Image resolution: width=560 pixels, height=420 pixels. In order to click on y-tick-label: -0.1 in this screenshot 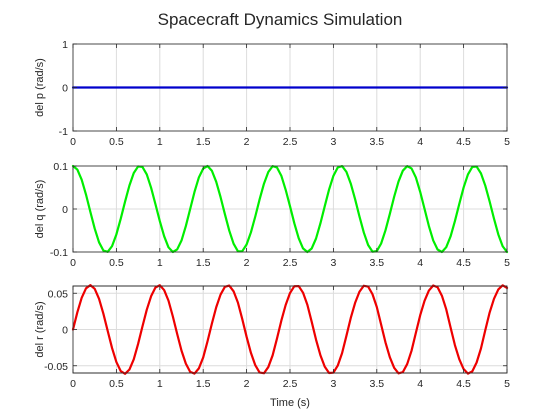, I will do `click(59, 253)`.